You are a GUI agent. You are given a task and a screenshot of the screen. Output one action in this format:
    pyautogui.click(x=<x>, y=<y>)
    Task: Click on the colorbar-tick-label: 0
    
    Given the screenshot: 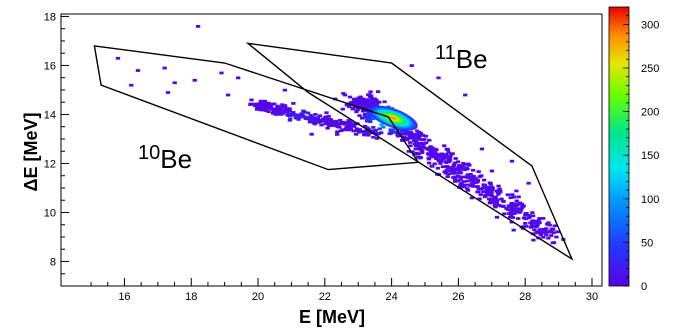 What is the action you would take?
    pyautogui.click(x=644, y=287)
    